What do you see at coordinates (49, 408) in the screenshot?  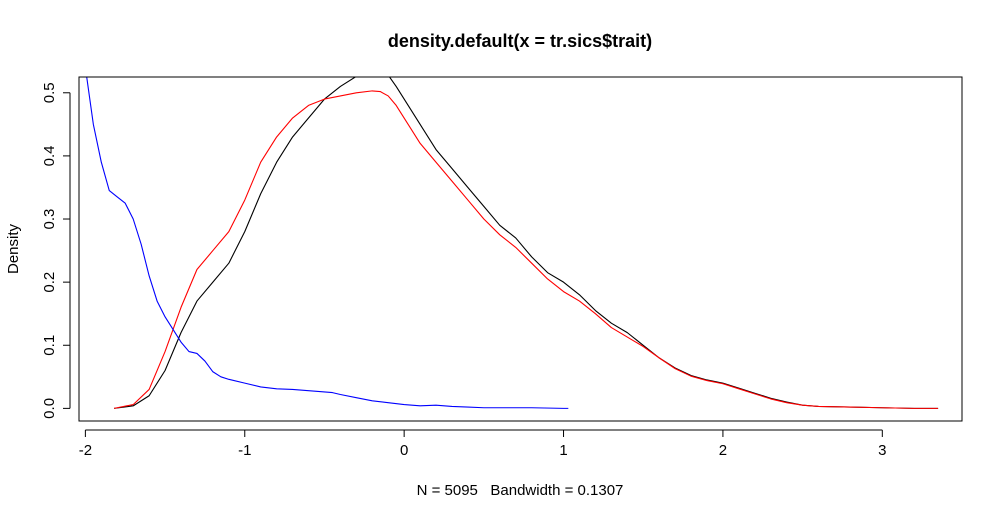 I see `y-tick-label: 0.0` at bounding box center [49, 408].